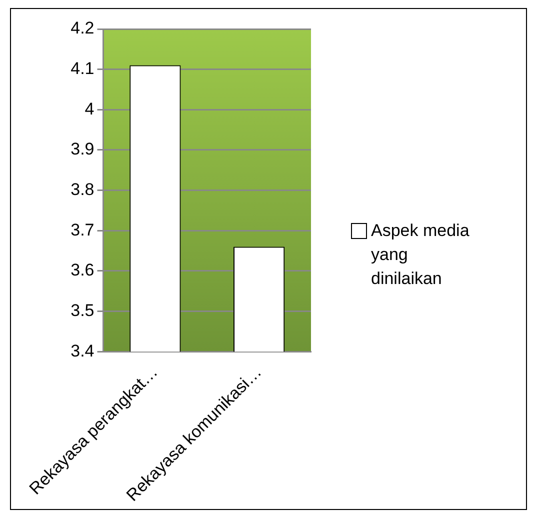  What do you see at coordinates (82, 28) in the screenshot?
I see `y-tick-label: 4.2` at bounding box center [82, 28].